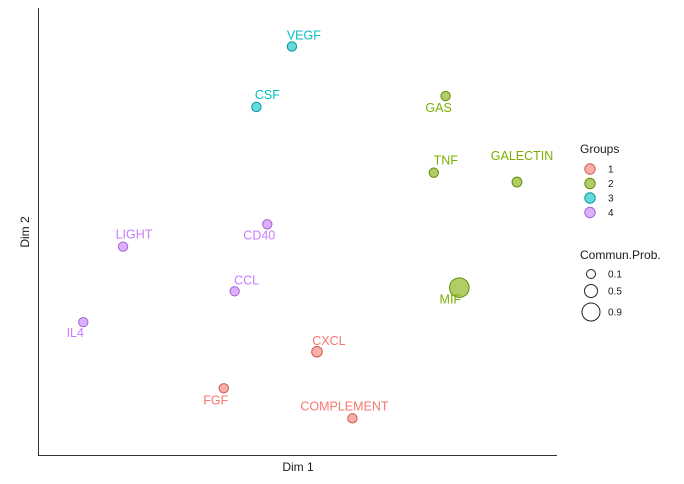  What do you see at coordinates (259, 235) in the screenshot?
I see `point-label-cd40: CD40` at bounding box center [259, 235].